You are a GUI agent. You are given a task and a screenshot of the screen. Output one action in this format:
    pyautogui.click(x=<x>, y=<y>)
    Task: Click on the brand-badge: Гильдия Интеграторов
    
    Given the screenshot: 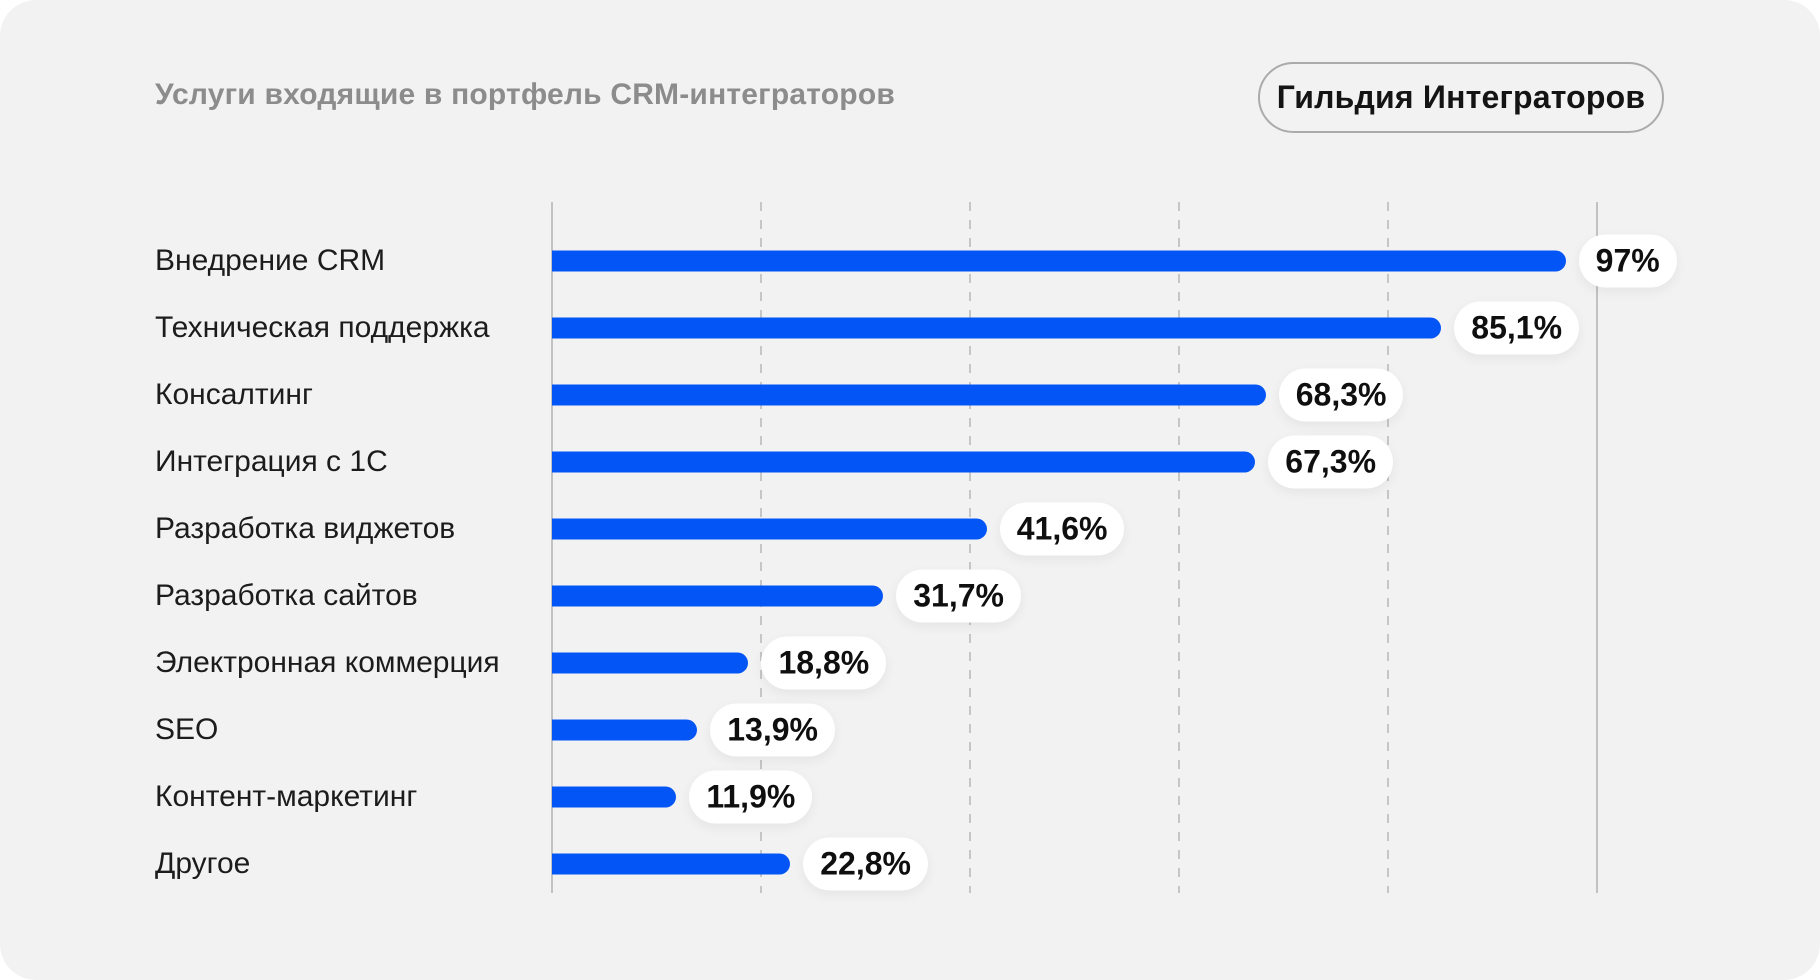 What is the action you would take?
    pyautogui.click(x=1461, y=97)
    